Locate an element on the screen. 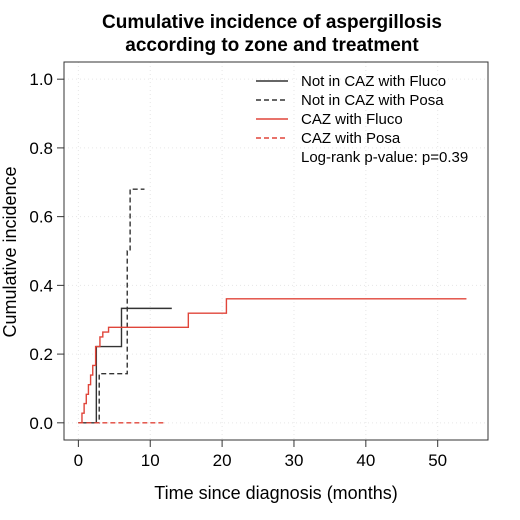 The width and height of the screenshot is (520, 520). y-tick-label-2: 0.4 is located at coordinates (41, 285).